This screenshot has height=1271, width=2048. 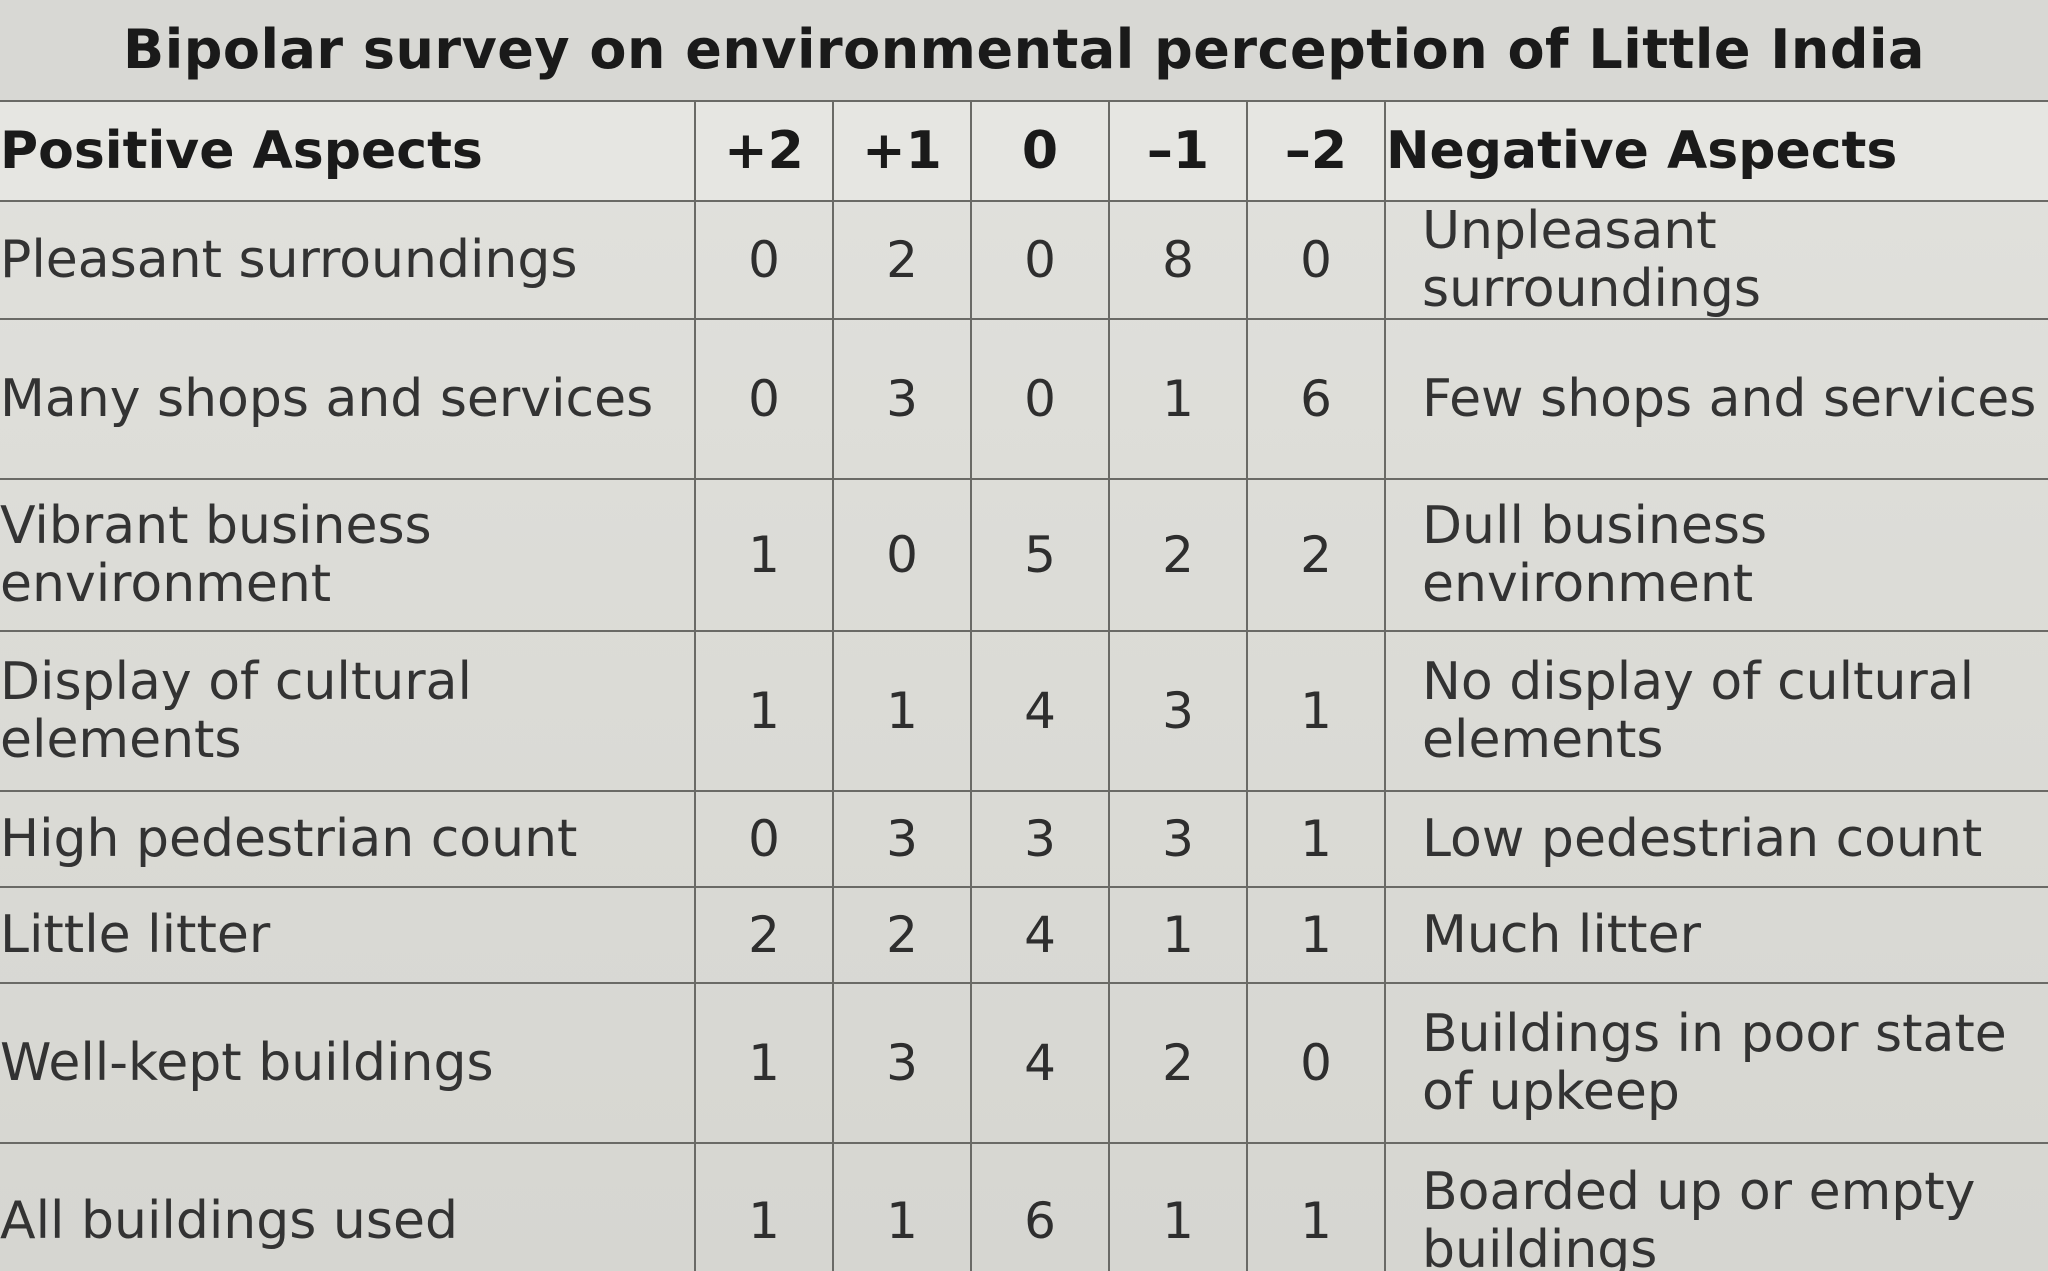 I want to click on negative-aspect-cell: Few shops and services, so click(x=1716, y=399).